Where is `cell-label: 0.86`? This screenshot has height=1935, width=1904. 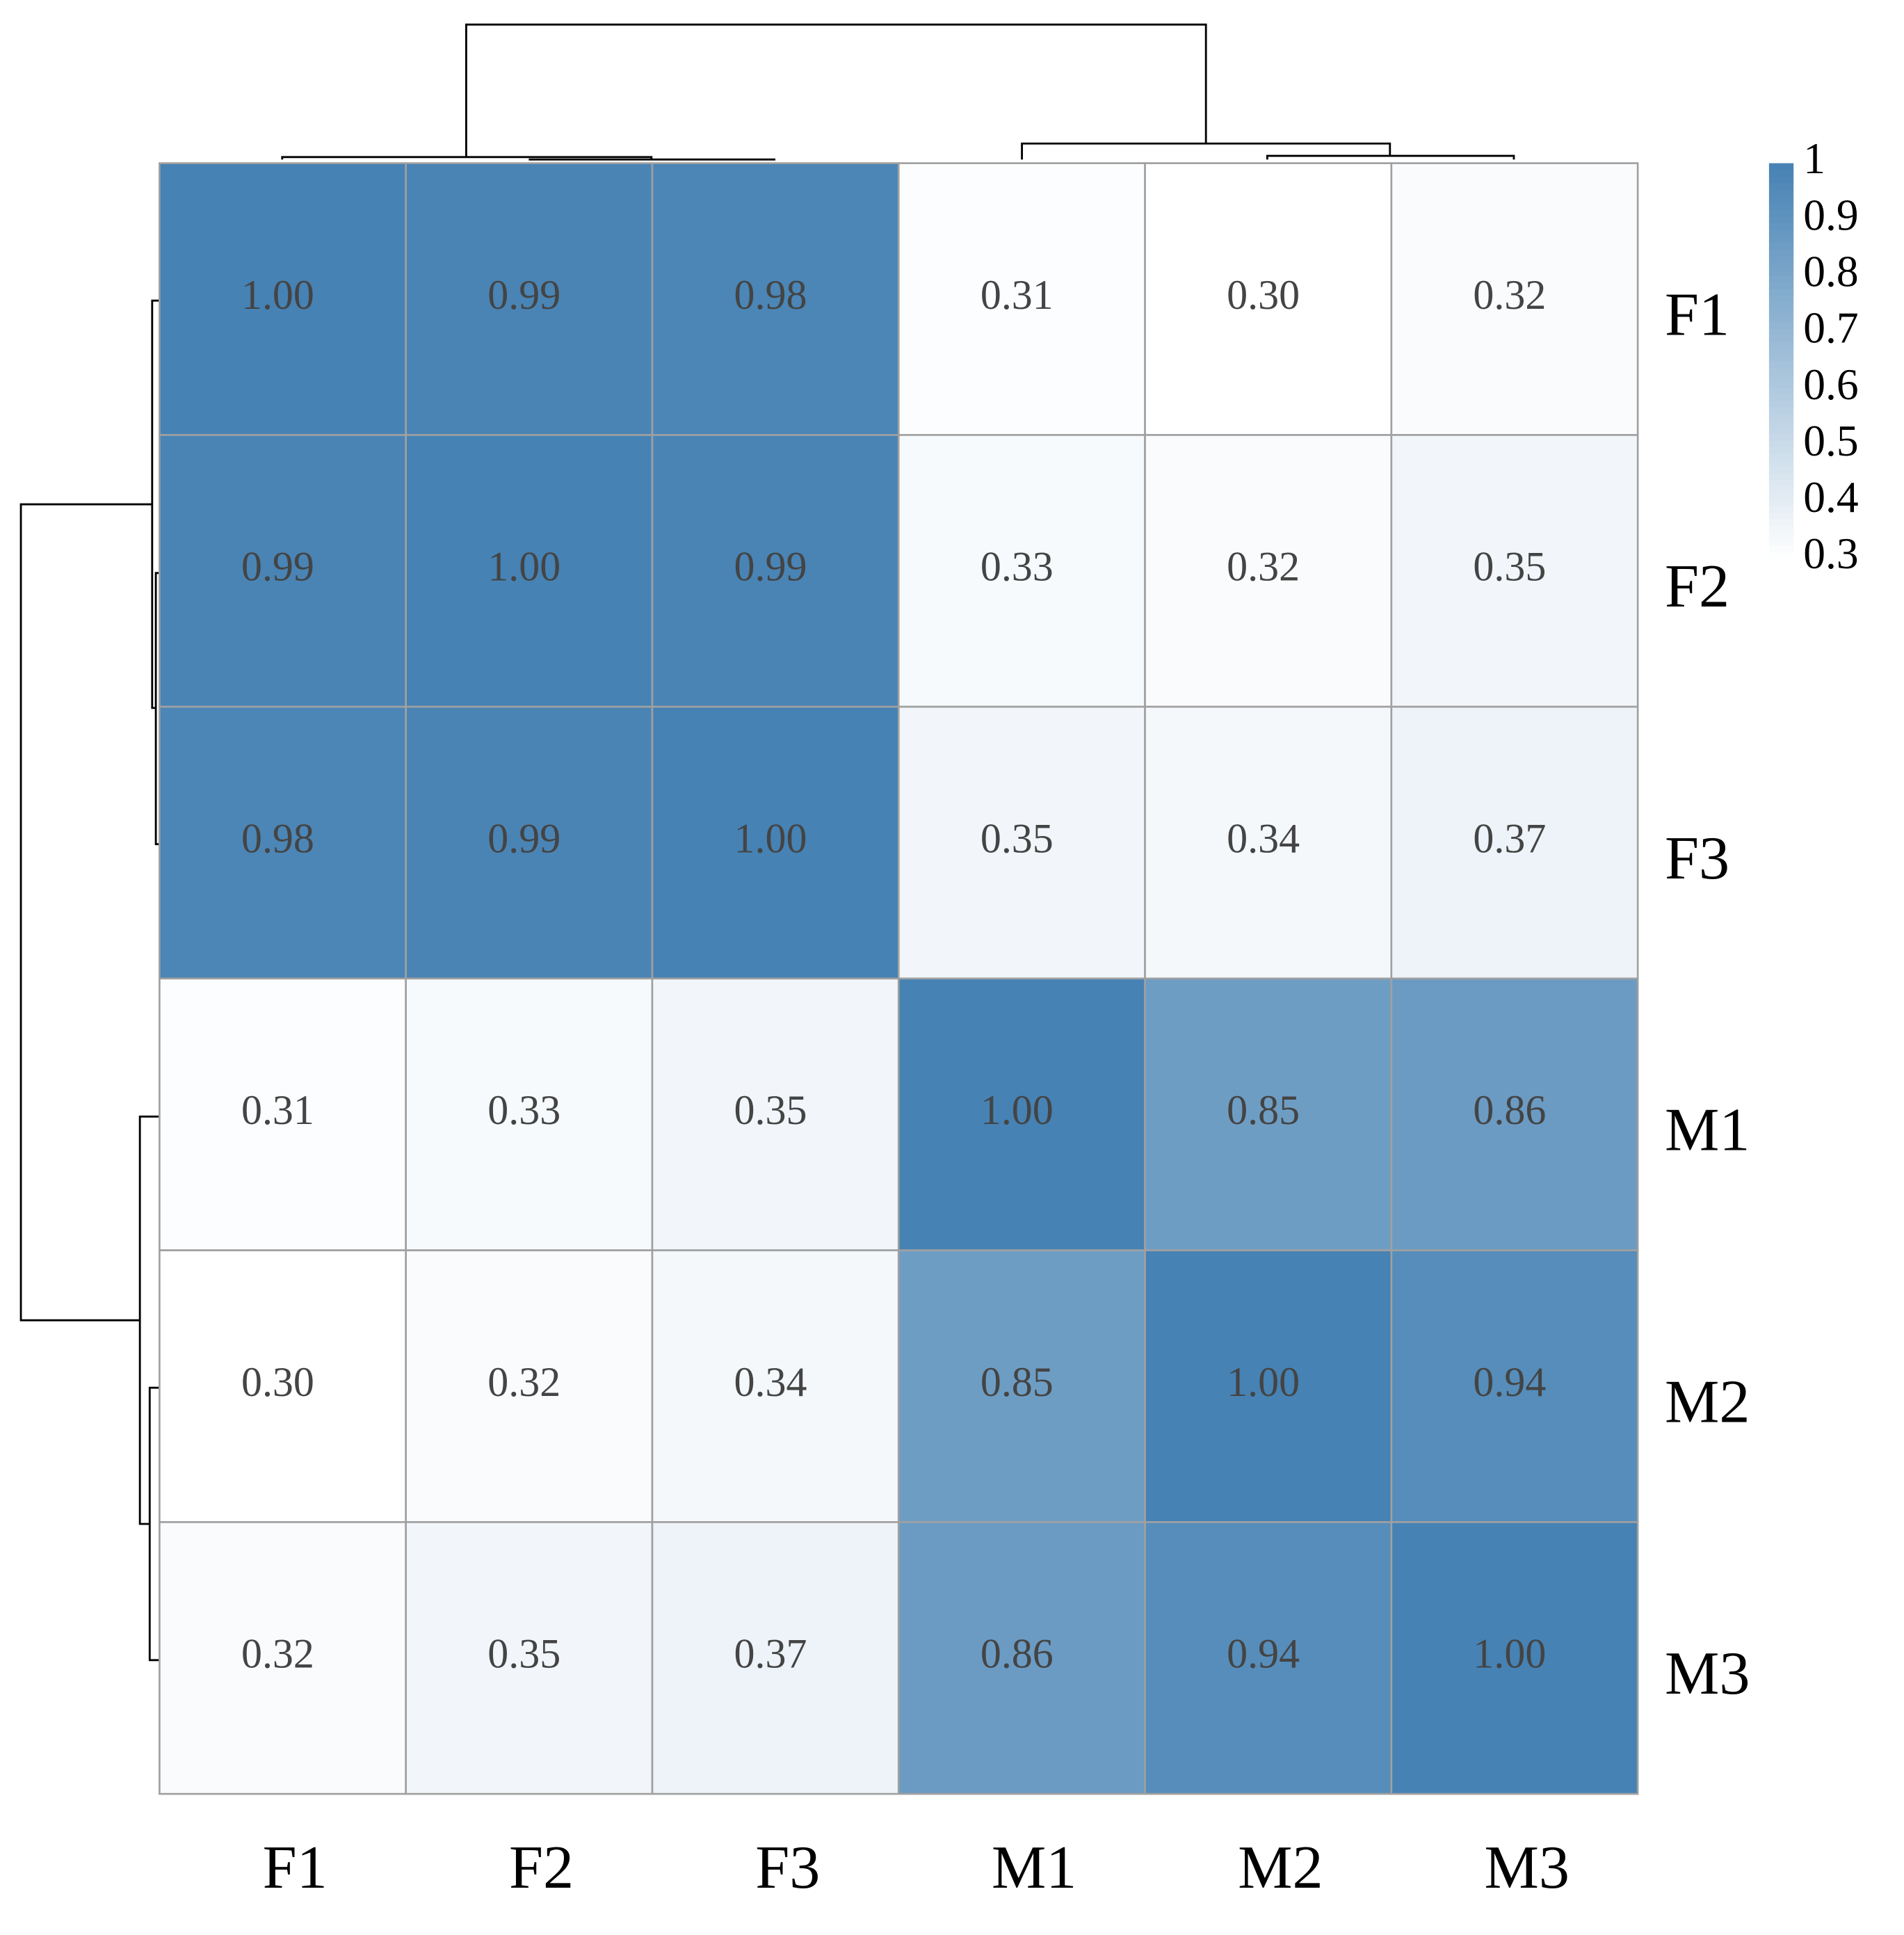 cell-label: 0.86 is located at coordinates (1509, 1110).